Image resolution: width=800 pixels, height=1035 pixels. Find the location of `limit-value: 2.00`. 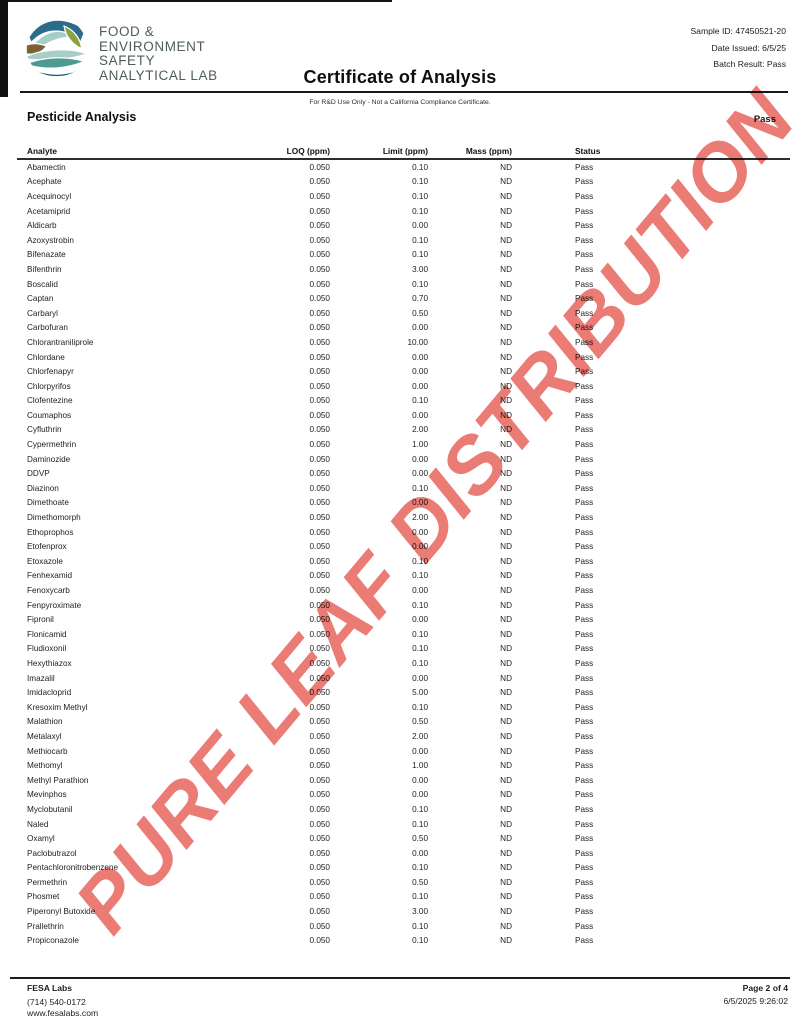

limit-value: 2.00 is located at coordinates (420, 736).